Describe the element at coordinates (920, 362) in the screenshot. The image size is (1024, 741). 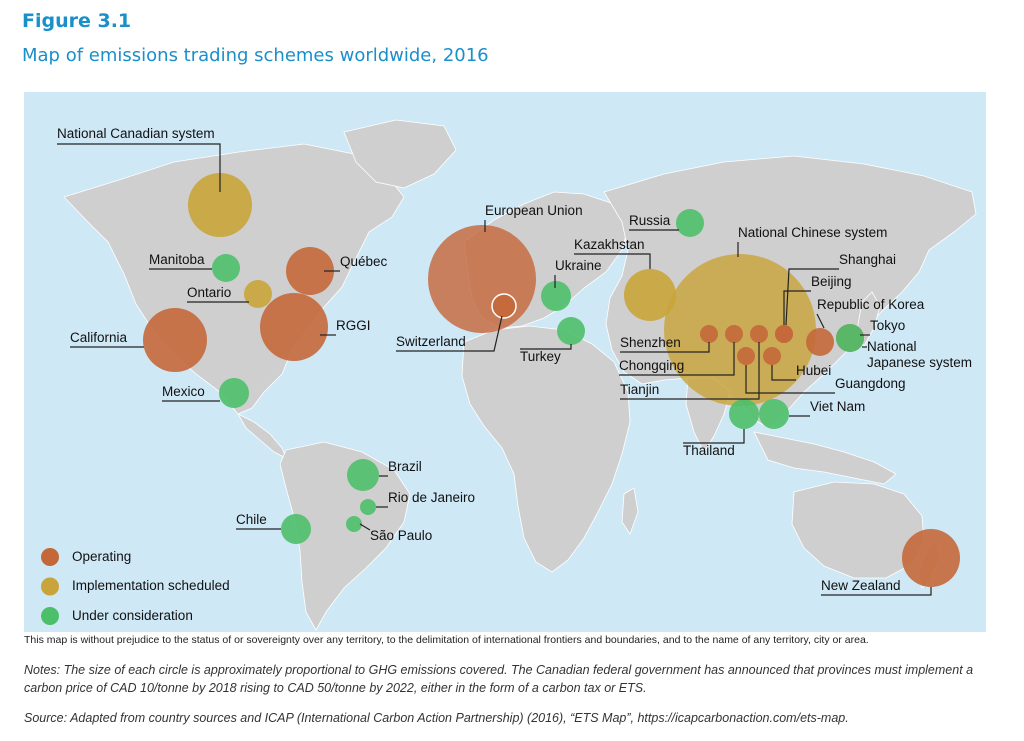
I see `label-japan-line2: Japanese system` at that location.